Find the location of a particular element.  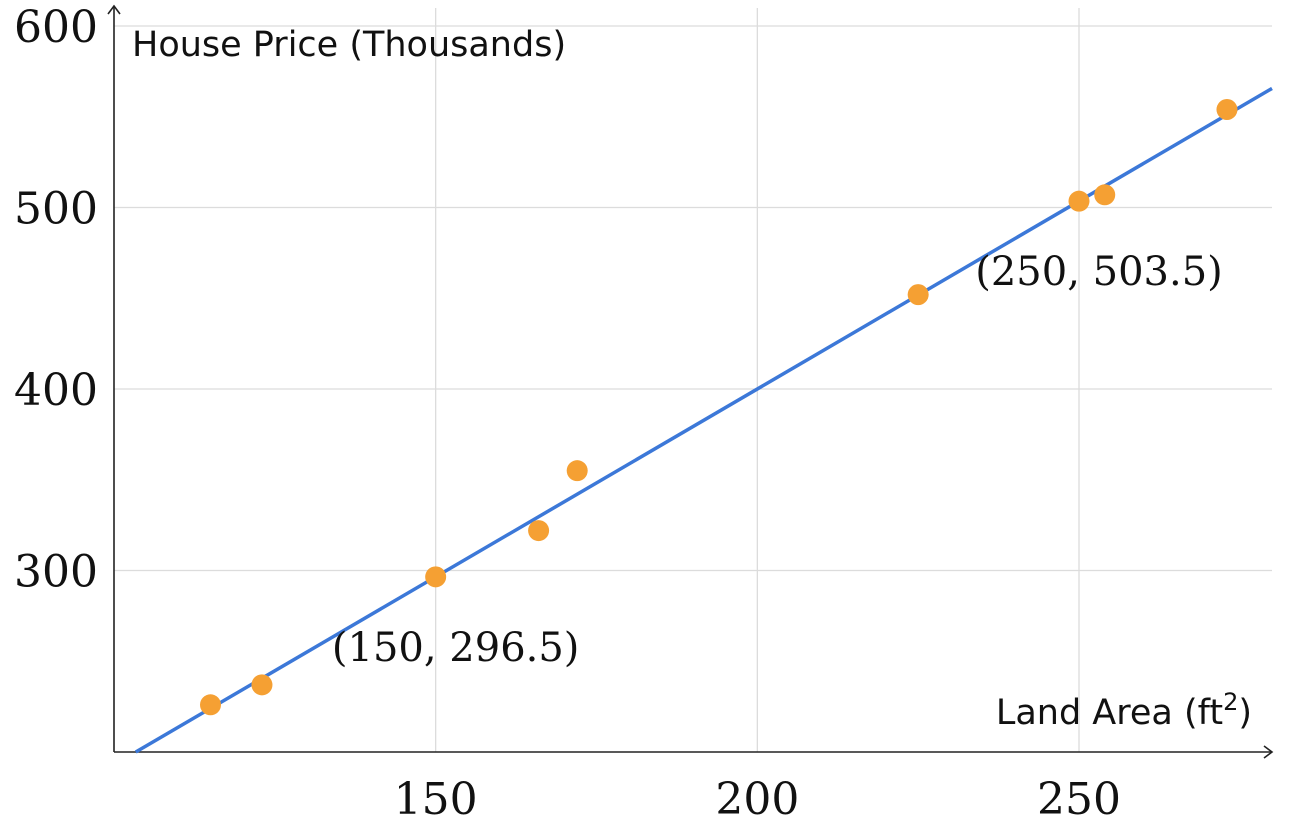

x-tick-label-250: 250 is located at coordinates (1079, 795).